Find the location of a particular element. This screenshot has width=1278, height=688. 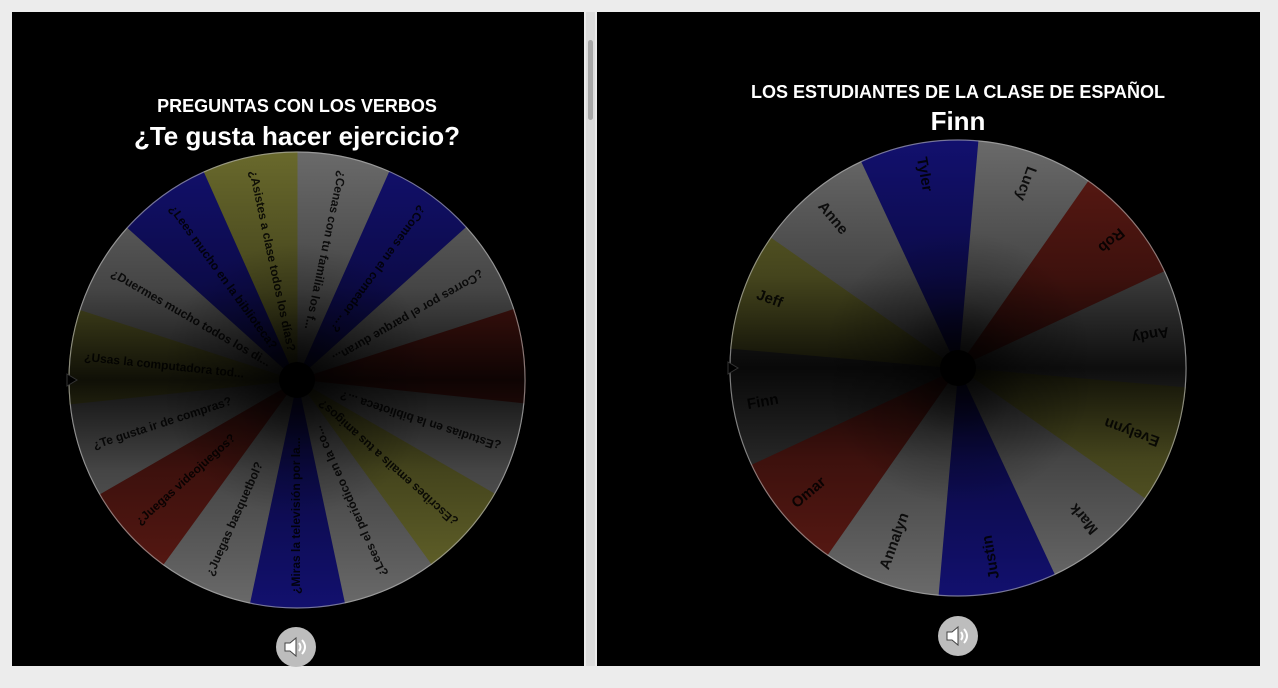

wheel-segment-label: Andy is located at coordinates (1150, 334).